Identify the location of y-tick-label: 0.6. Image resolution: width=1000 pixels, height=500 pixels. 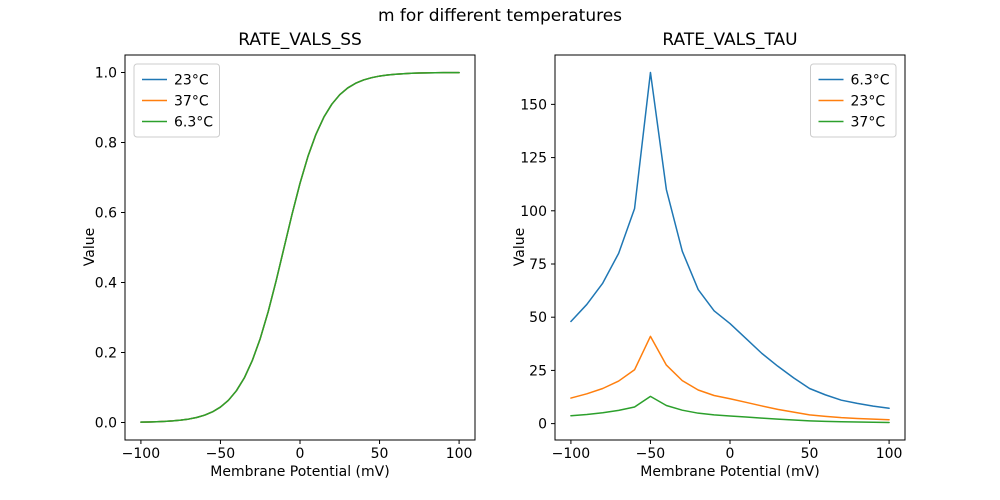
(106, 214).